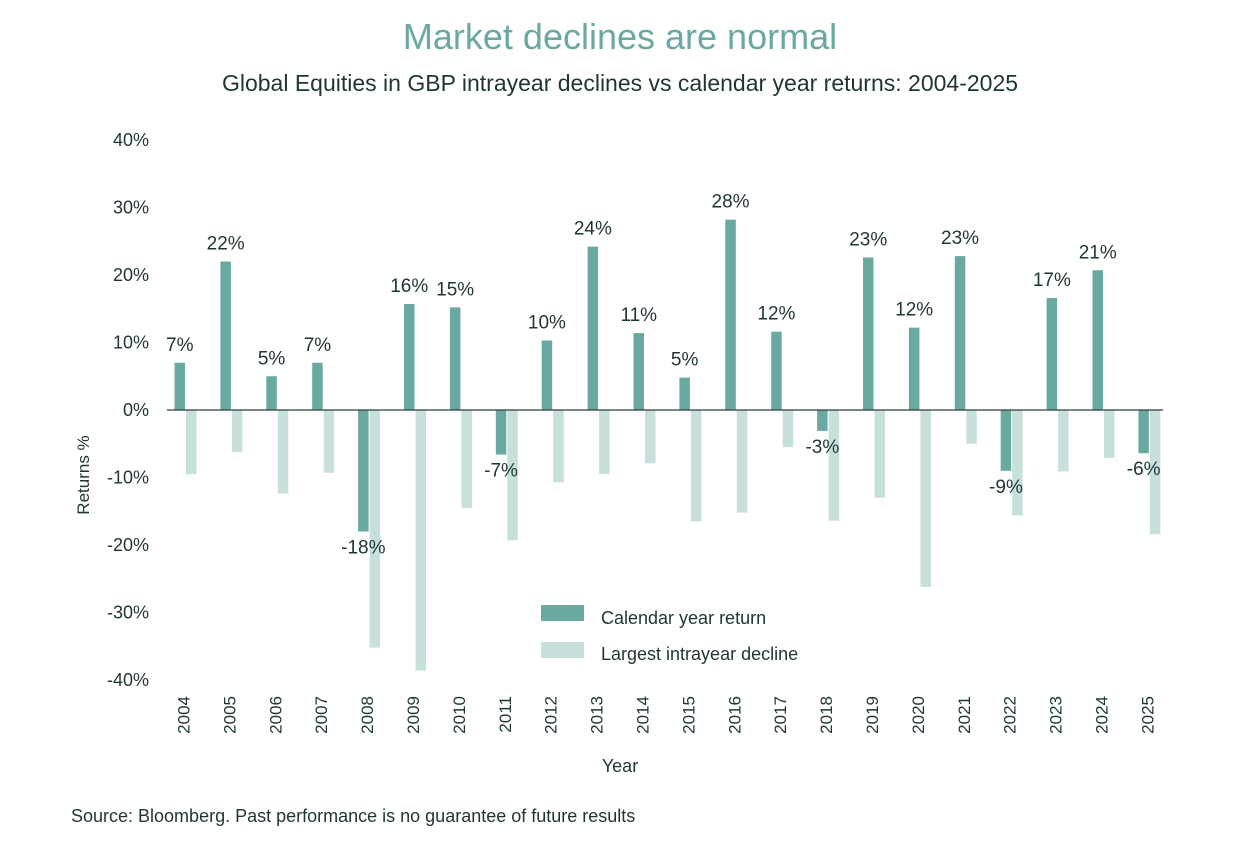 The image size is (1240, 853). I want to click on calendar-return-data-label: -3%, so click(822, 447).